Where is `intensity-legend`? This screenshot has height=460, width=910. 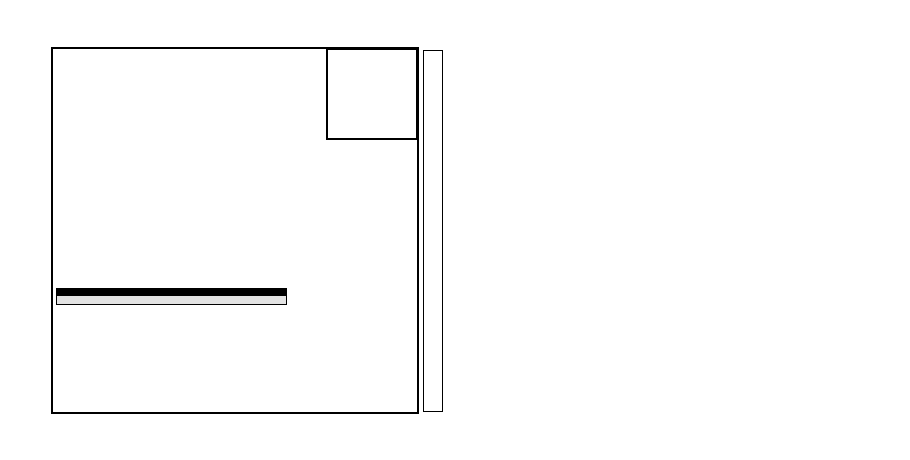
intensity-legend is located at coordinates (171, 296).